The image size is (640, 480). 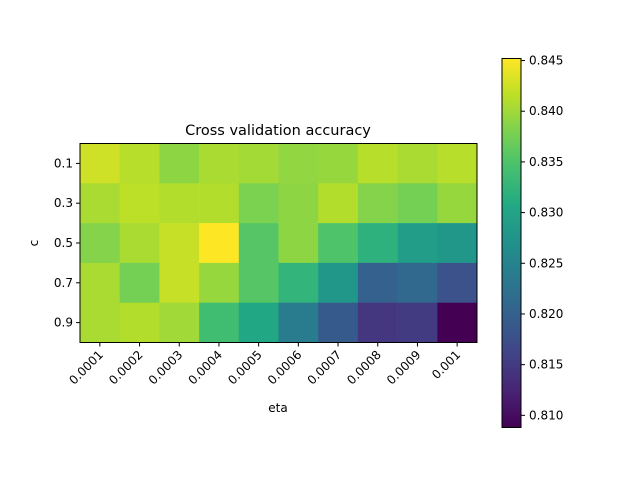 What do you see at coordinates (277, 408) in the screenshot?
I see `x-axis-label: eta` at bounding box center [277, 408].